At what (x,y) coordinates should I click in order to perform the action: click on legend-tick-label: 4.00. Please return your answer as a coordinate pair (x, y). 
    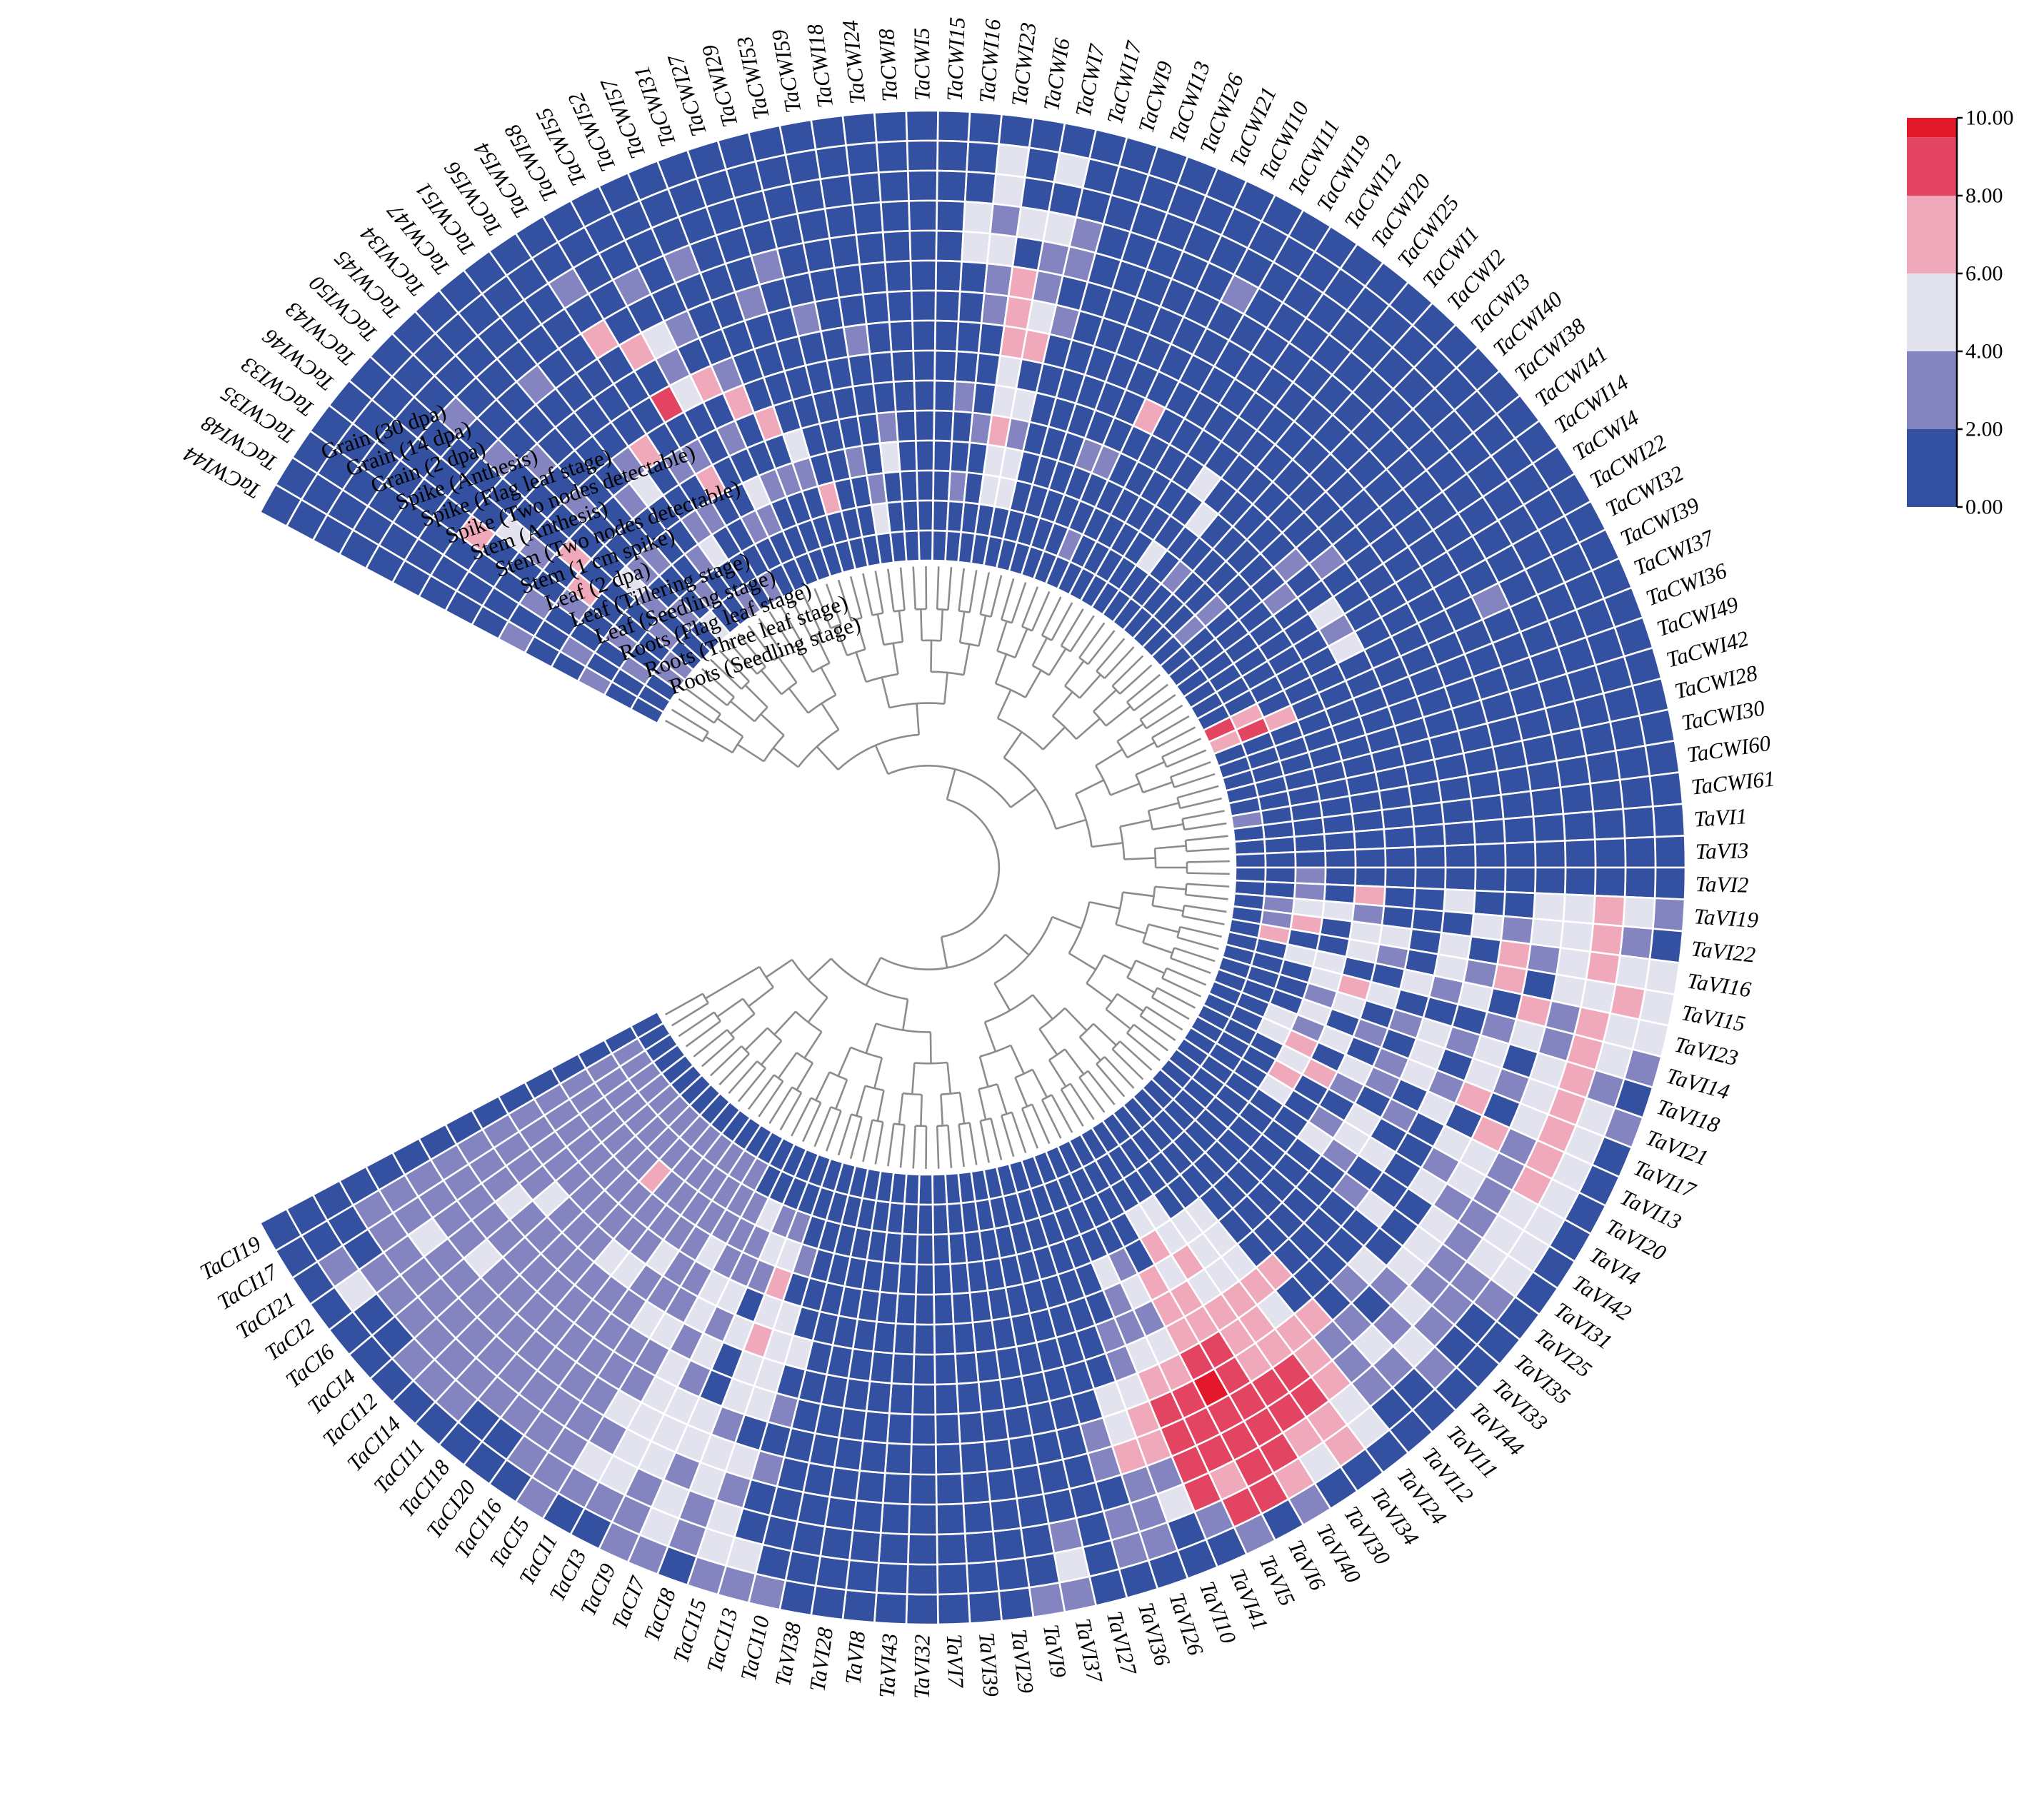
    Looking at the image, I should click on (1984, 351).